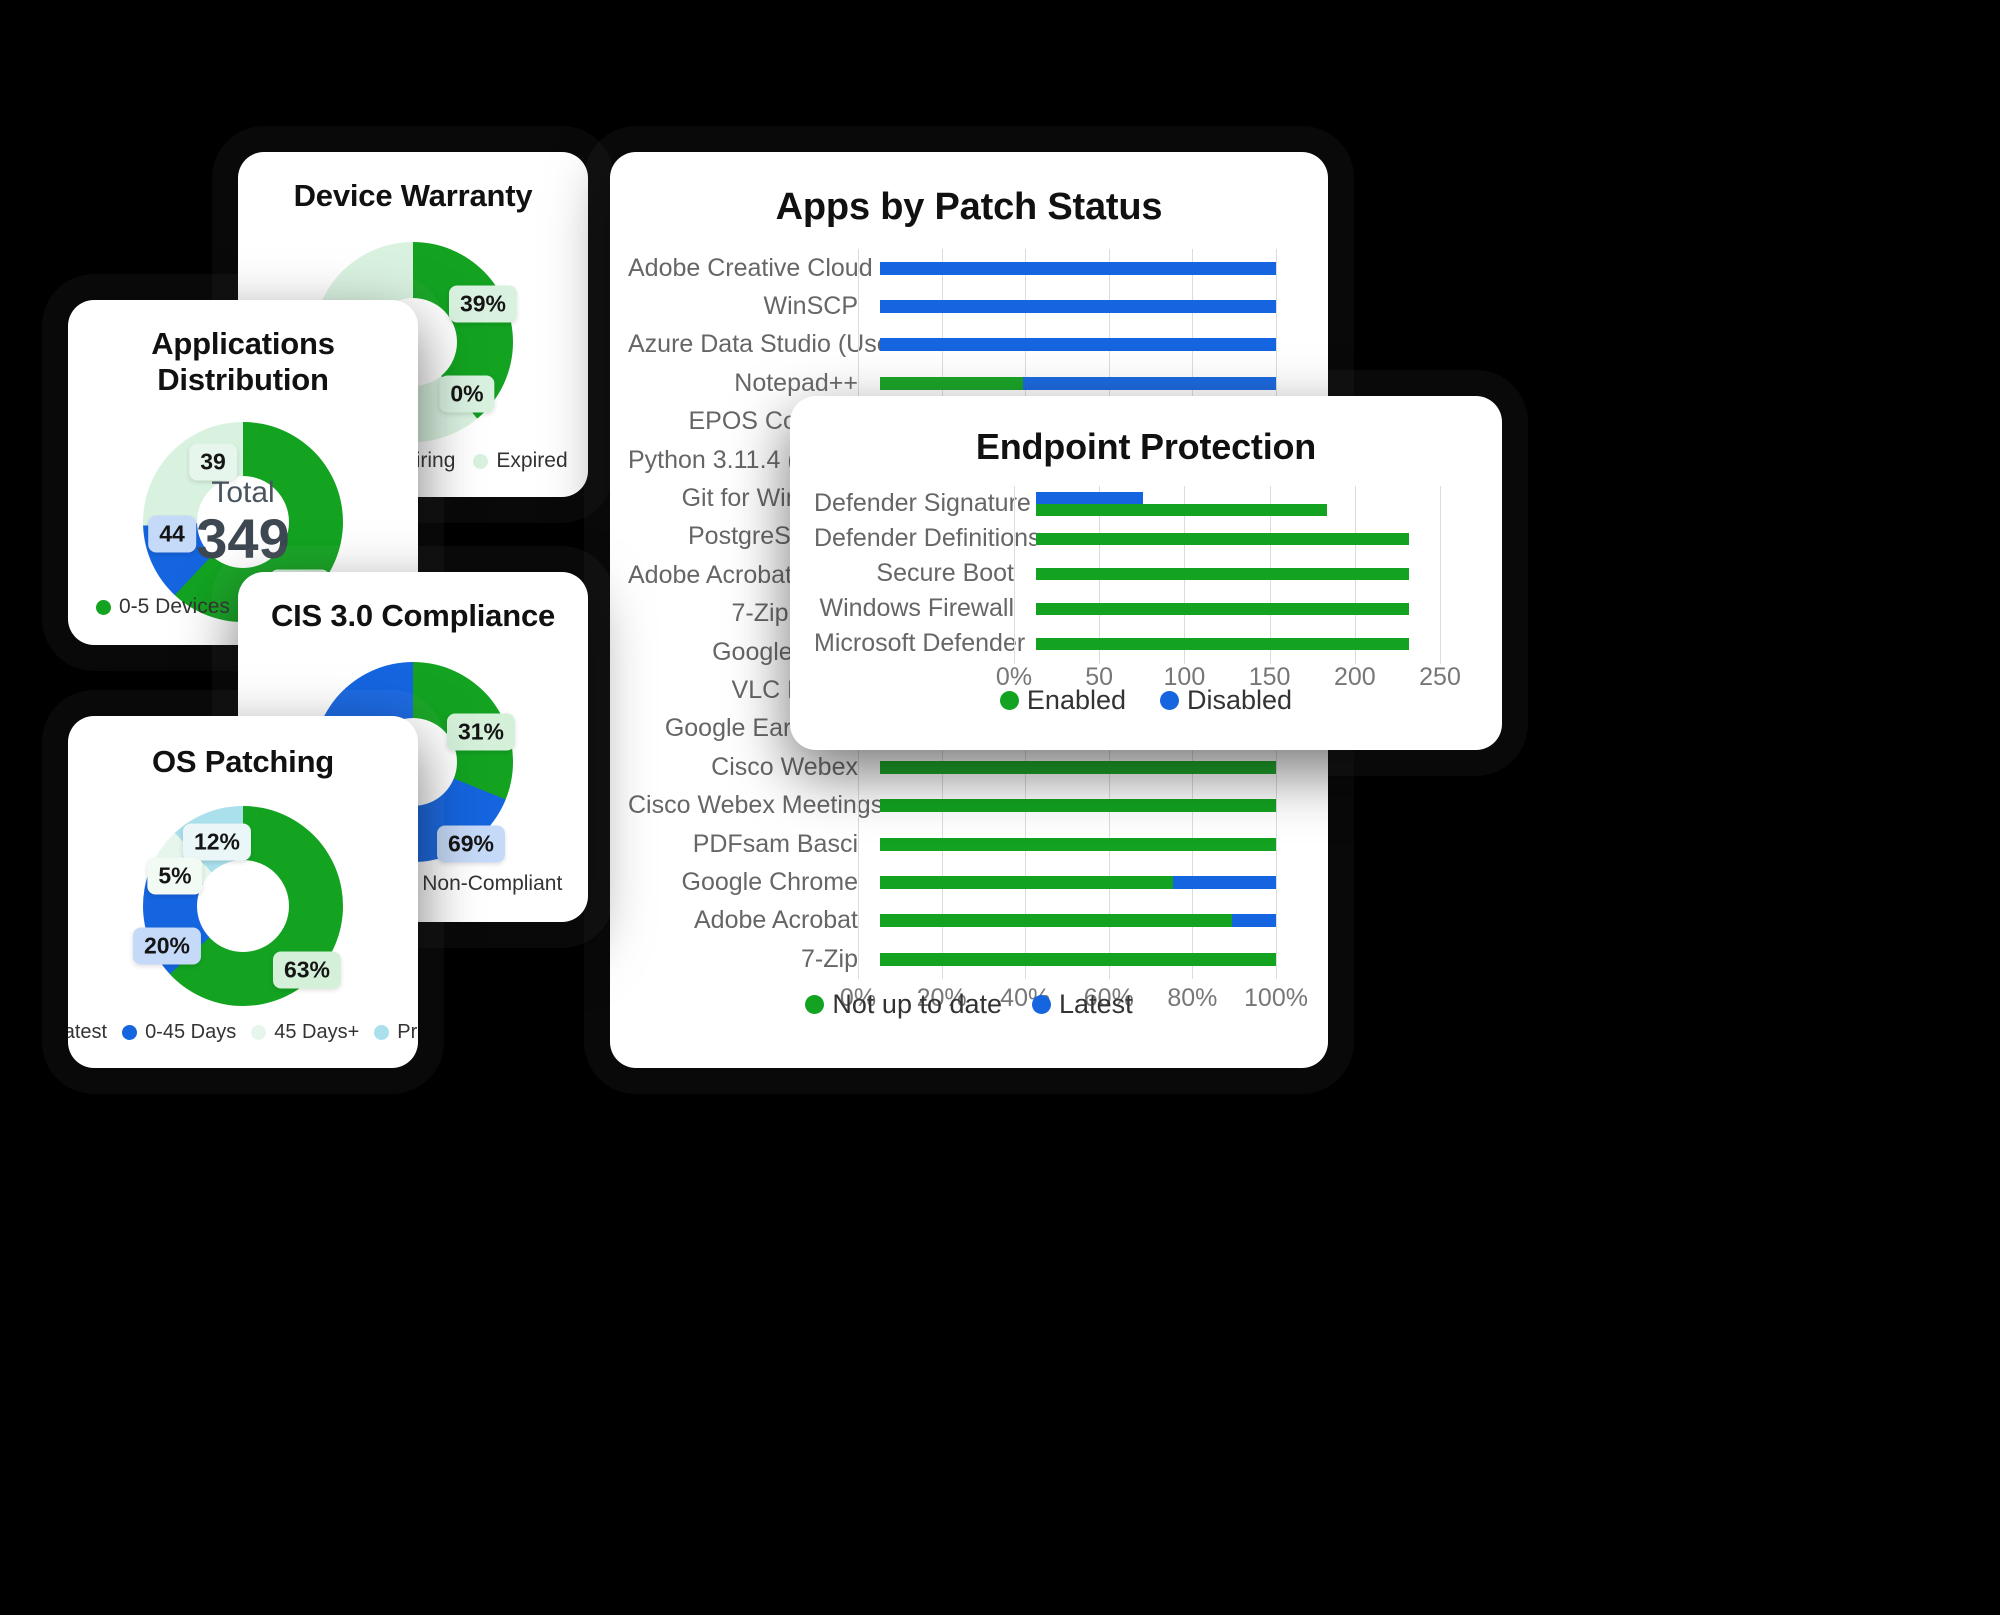 The width and height of the screenshot is (2000, 1615). I want to click on legend-item-non-compliant: Non-Compliant, so click(480, 884).